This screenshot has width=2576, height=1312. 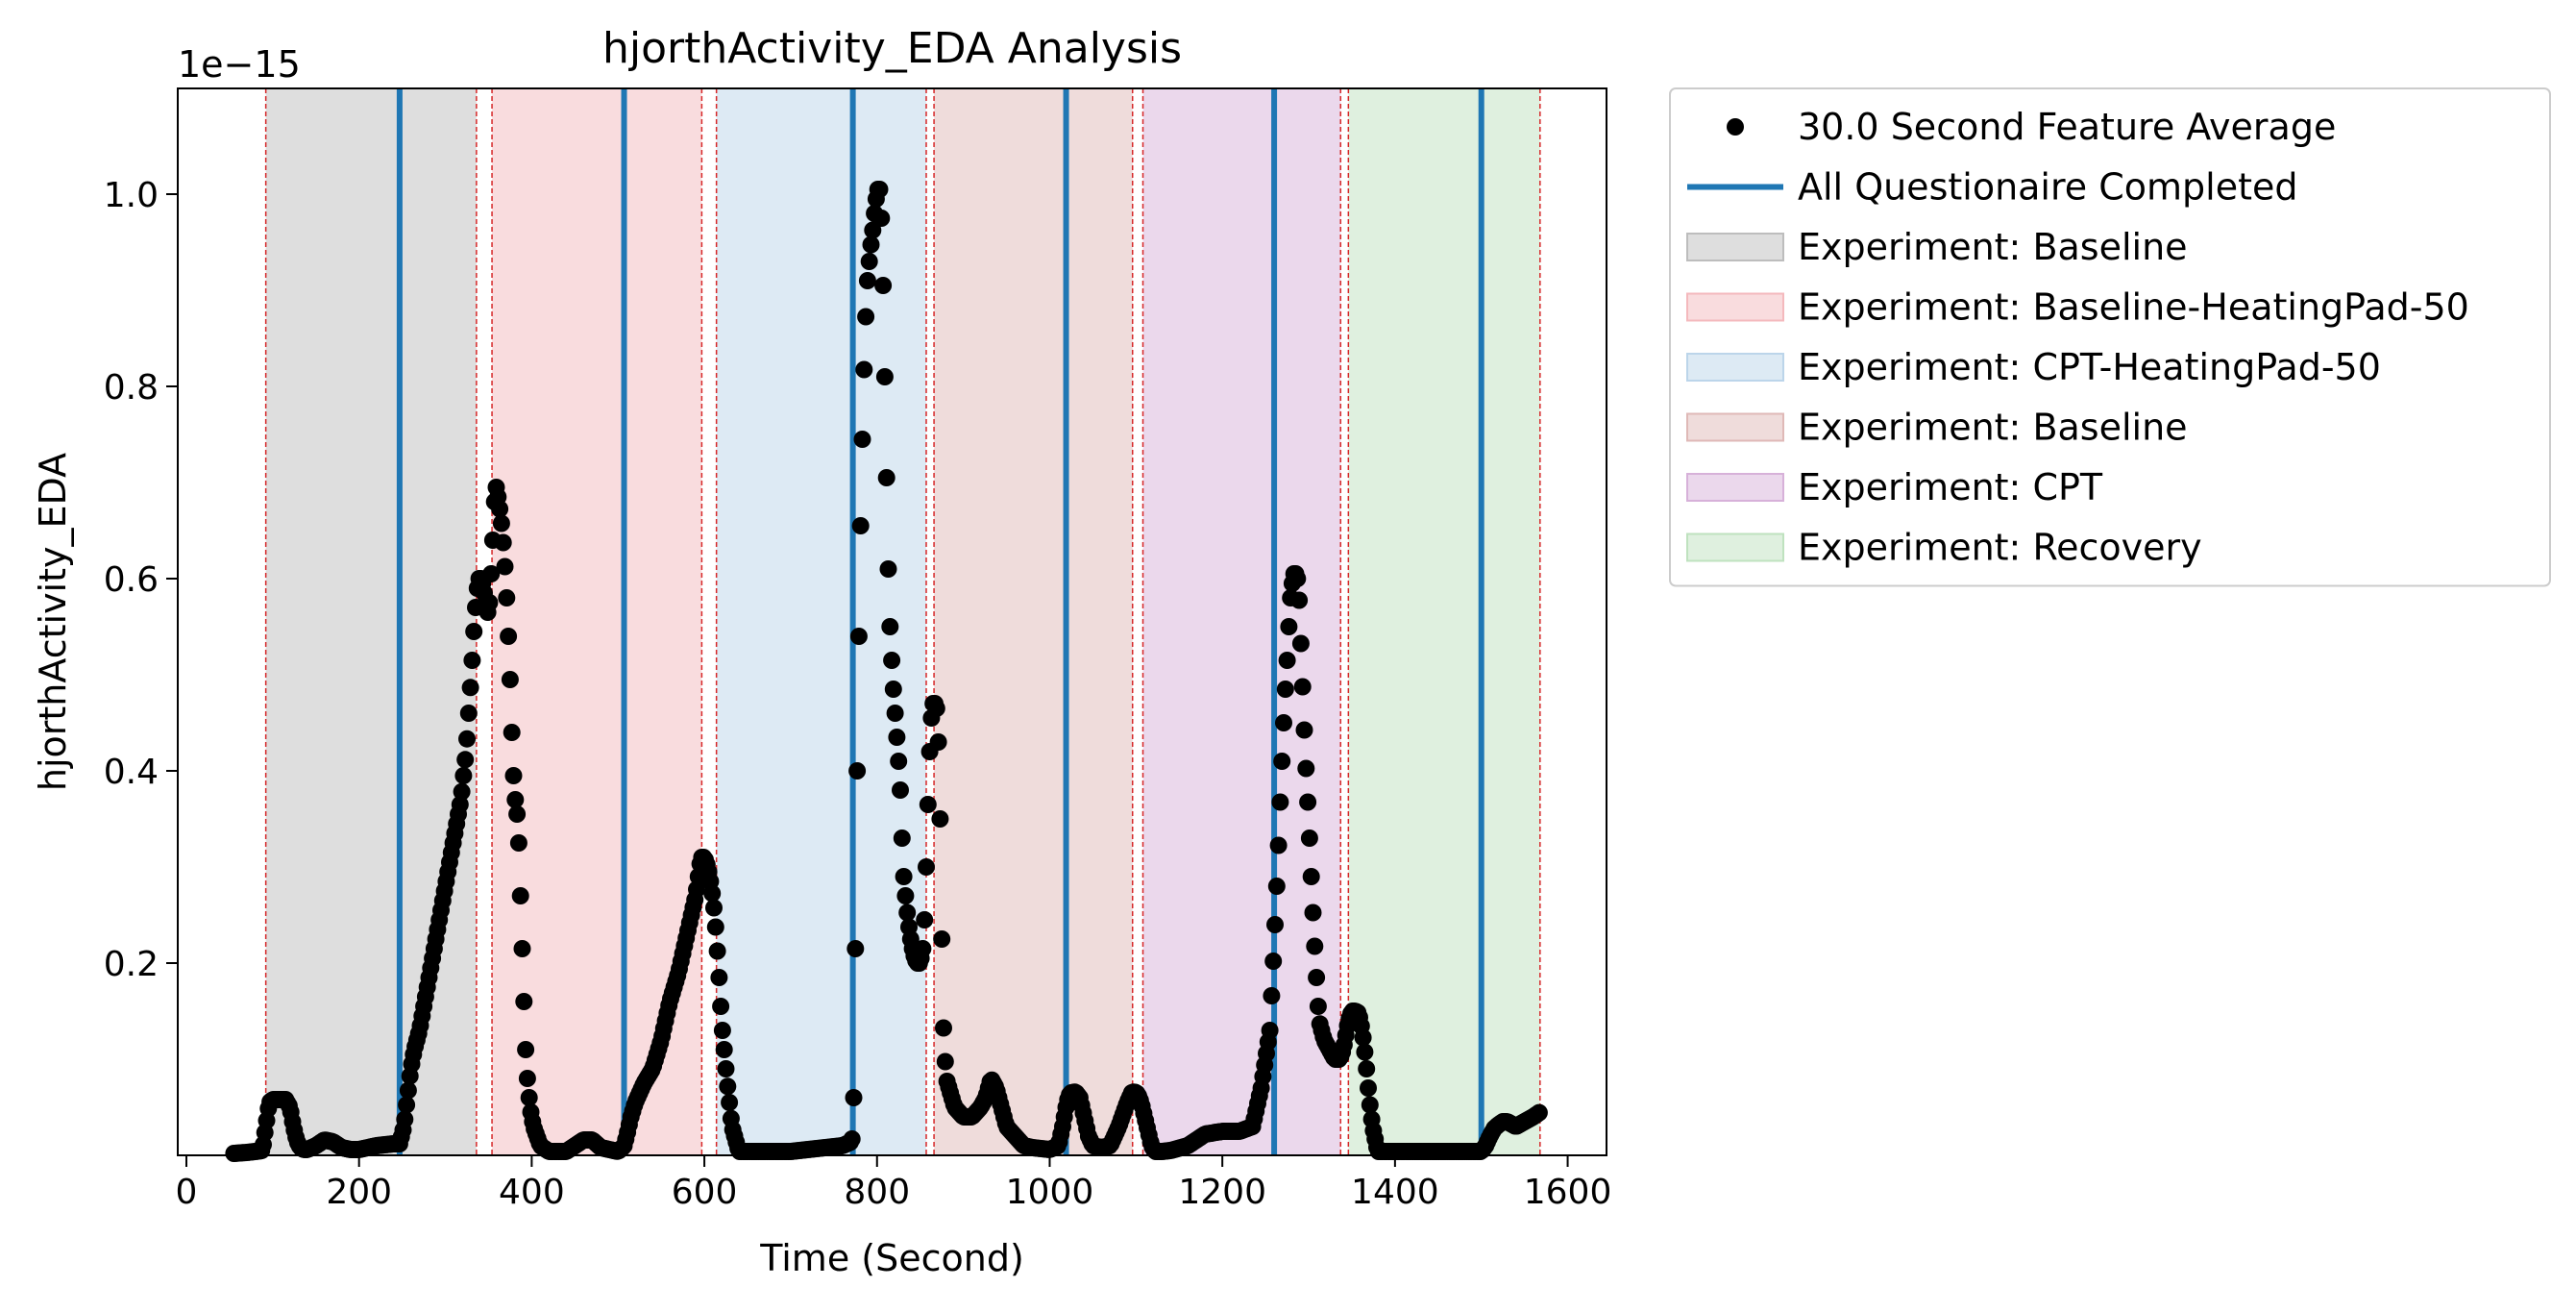 What do you see at coordinates (53, 622) in the screenshot?
I see `y-axis-label: hjorthActivity_EDA` at bounding box center [53, 622].